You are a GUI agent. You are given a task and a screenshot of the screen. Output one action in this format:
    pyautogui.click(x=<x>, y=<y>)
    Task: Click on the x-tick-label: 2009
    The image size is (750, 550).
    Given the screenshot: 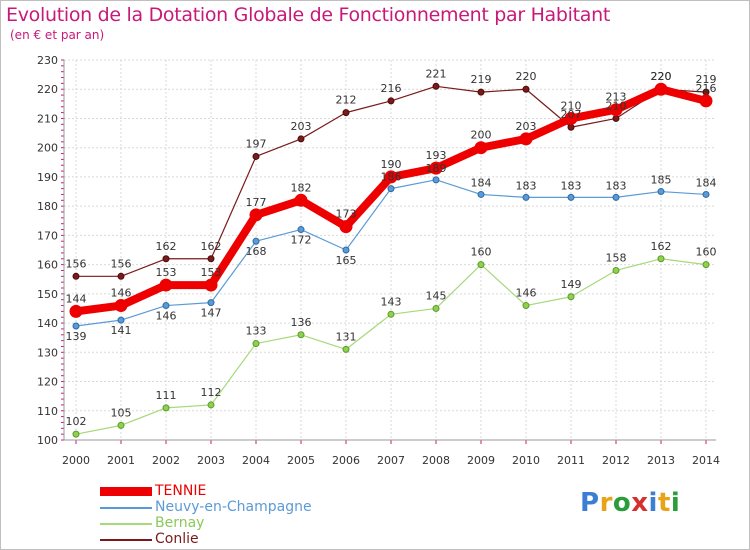 What is the action you would take?
    pyautogui.click(x=481, y=460)
    